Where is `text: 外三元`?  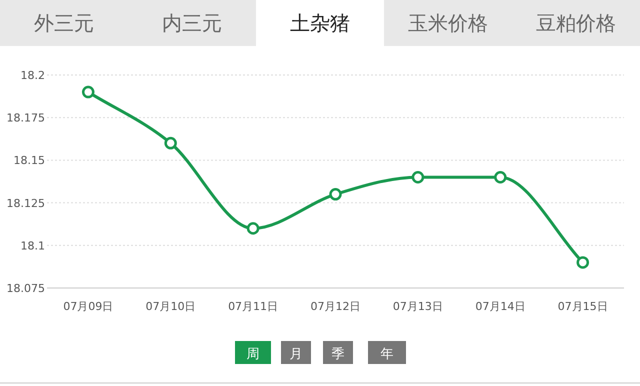 text: 外三元 is located at coordinates (64, 23).